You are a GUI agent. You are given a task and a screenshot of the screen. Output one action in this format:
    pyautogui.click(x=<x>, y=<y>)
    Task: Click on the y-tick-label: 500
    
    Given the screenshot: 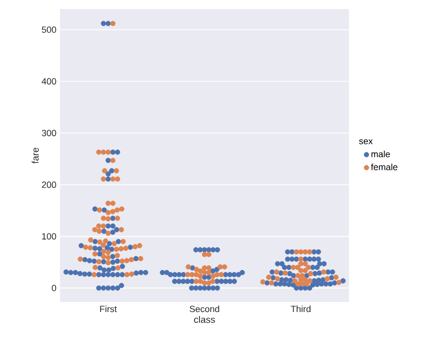 What is the action you would take?
    pyautogui.click(x=49, y=29)
    